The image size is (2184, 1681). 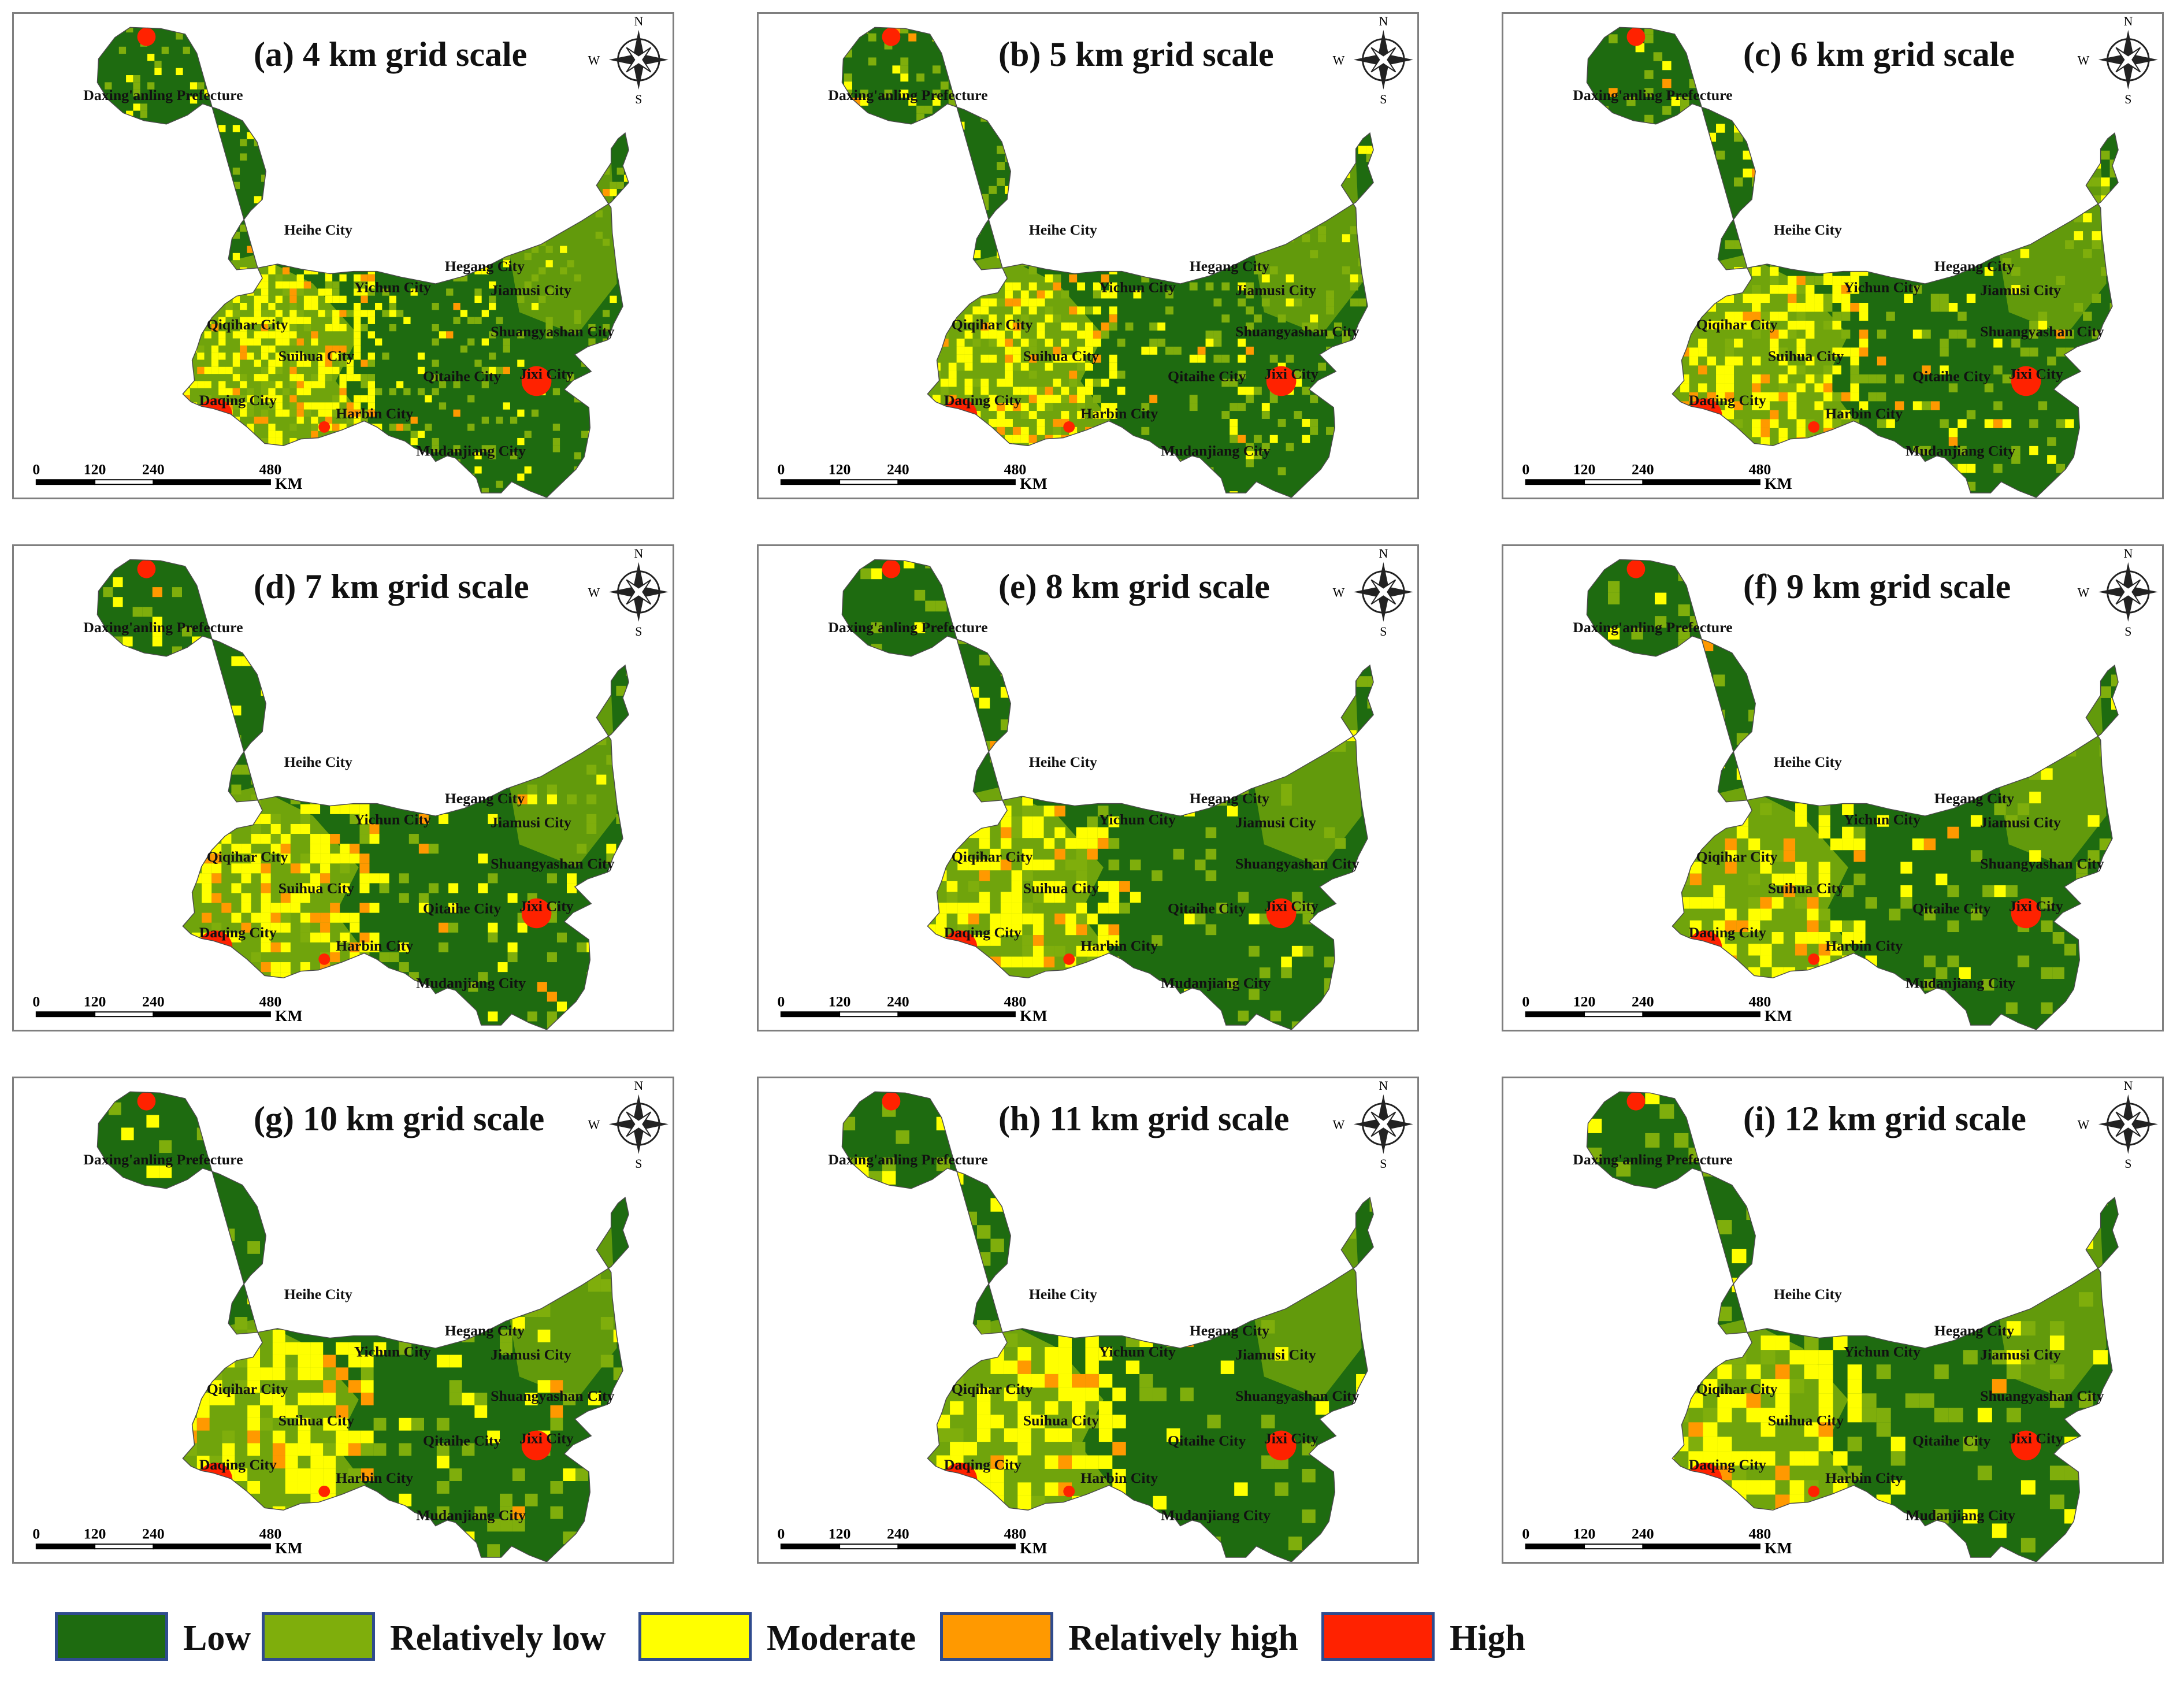 I want to click on panel-title: (a) 4 km grid scale, so click(x=391, y=54).